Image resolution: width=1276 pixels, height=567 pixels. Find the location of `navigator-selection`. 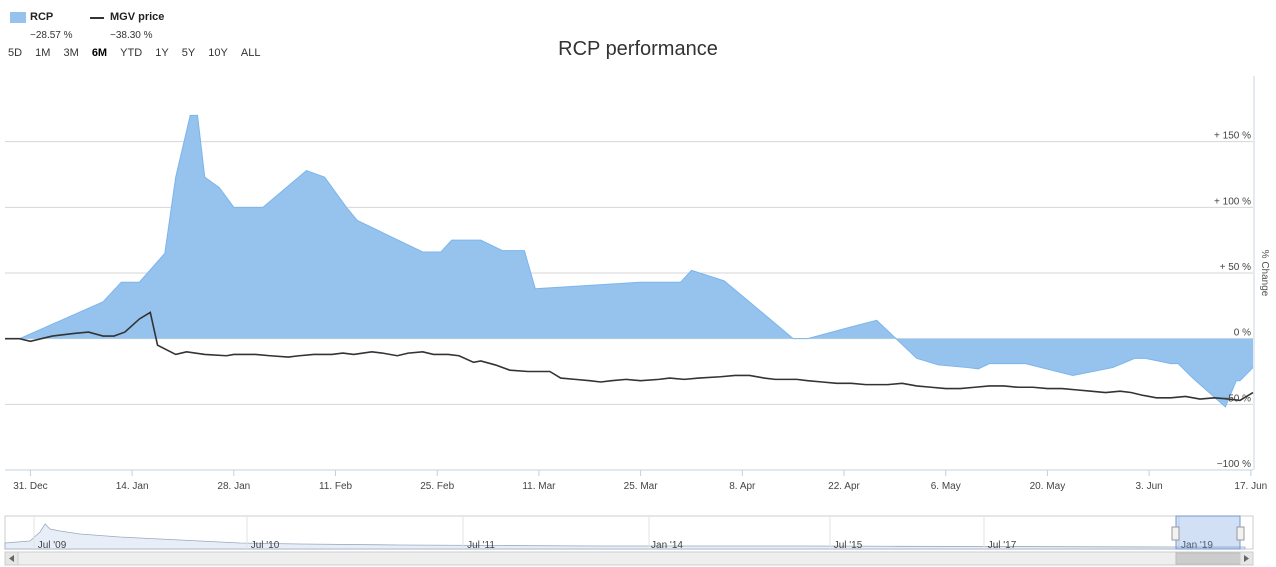

navigator-selection is located at coordinates (1208, 532).